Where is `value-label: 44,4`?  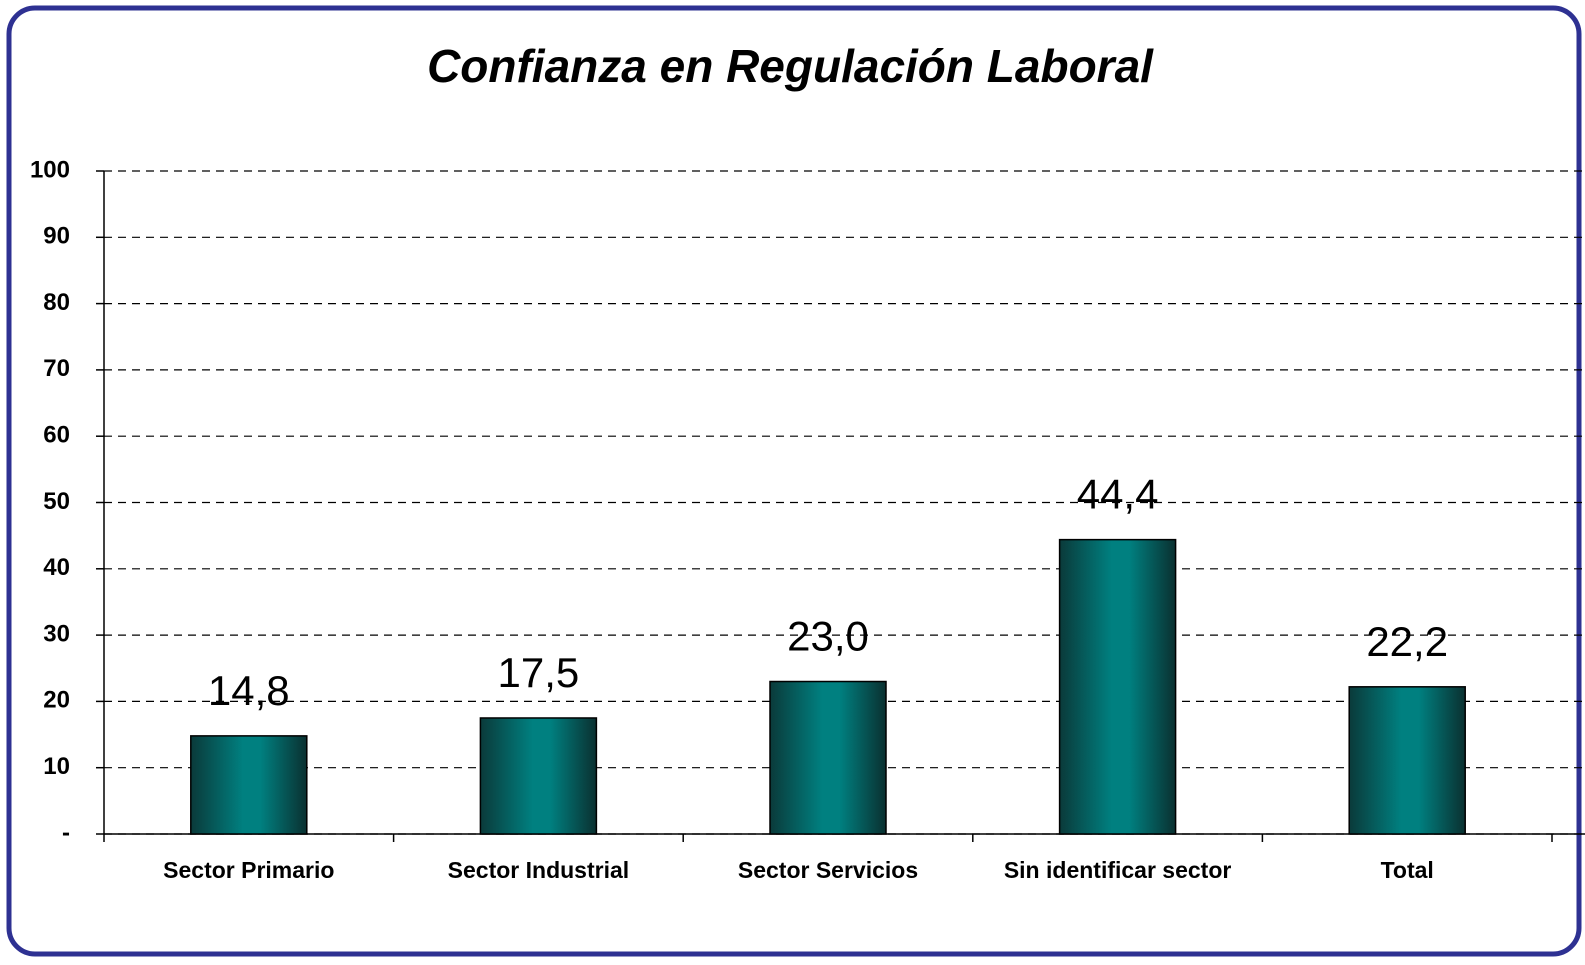
value-label: 44,4 is located at coordinates (1118, 494).